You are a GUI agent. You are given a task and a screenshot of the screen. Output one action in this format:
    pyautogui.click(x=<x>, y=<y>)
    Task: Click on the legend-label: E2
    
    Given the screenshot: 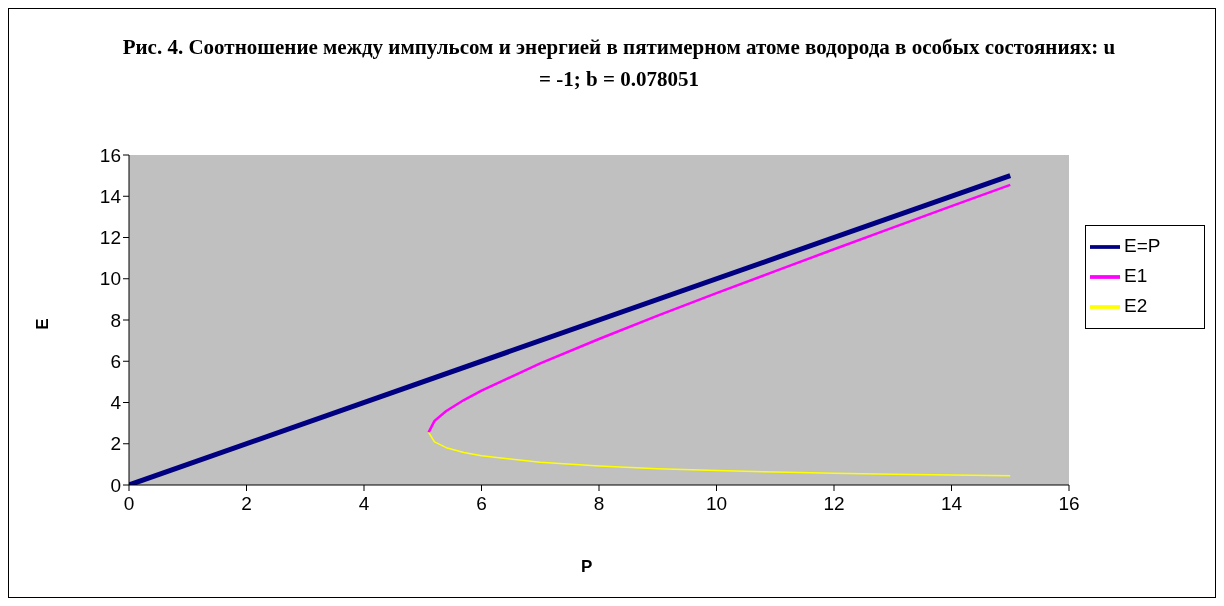 What is the action you would take?
    pyautogui.click(x=1136, y=306)
    